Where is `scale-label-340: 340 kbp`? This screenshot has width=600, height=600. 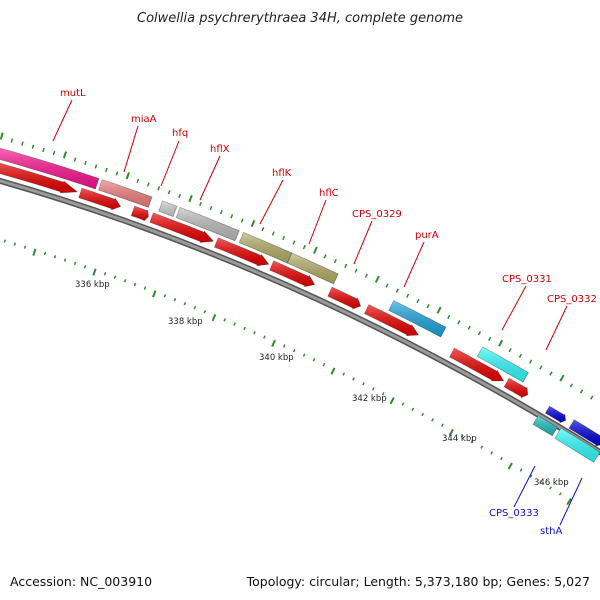
scale-label-340: 340 kbp is located at coordinates (276, 358).